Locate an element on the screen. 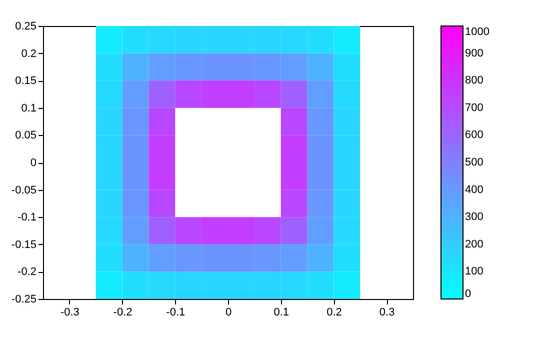  x-tick-label: 0.1 is located at coordinates (282, 312).